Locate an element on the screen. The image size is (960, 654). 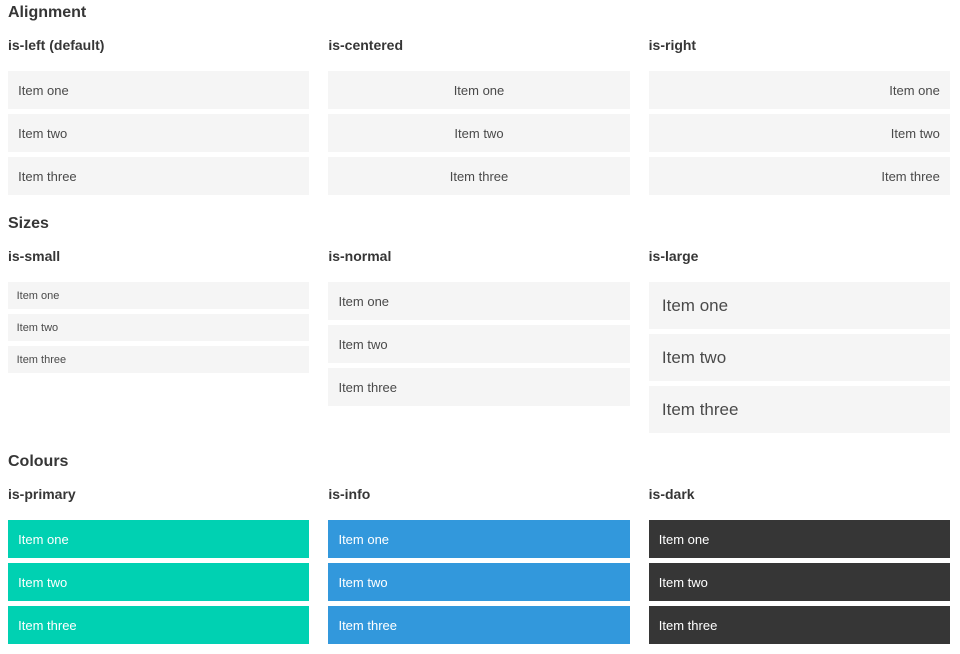
column-label: is-centered is located at coordinates (366, 45).